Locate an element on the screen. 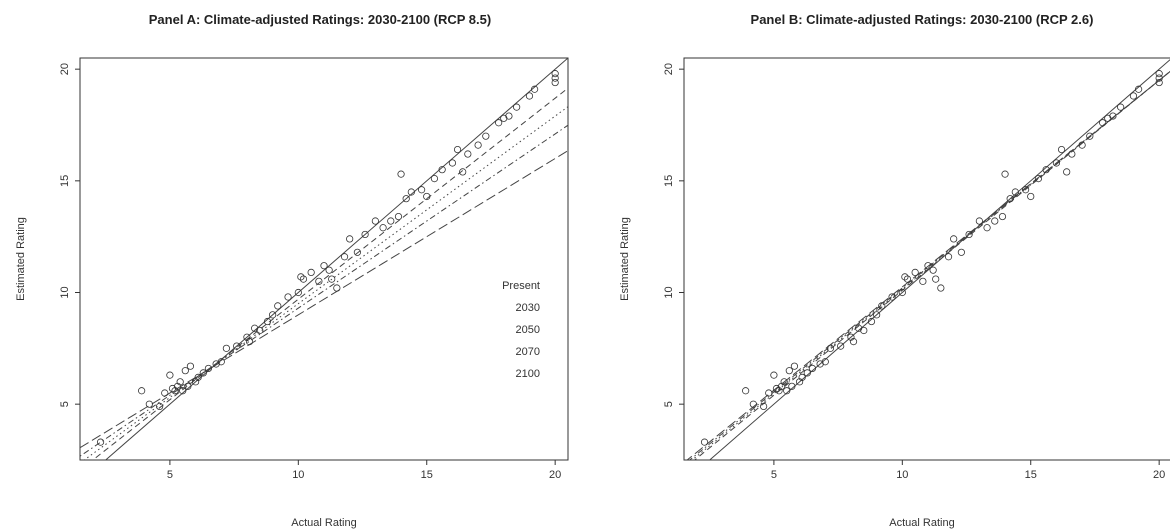 This screenshot has width=1170, height=530. y-tick-label: 20 is located at coordinates (669, 69).